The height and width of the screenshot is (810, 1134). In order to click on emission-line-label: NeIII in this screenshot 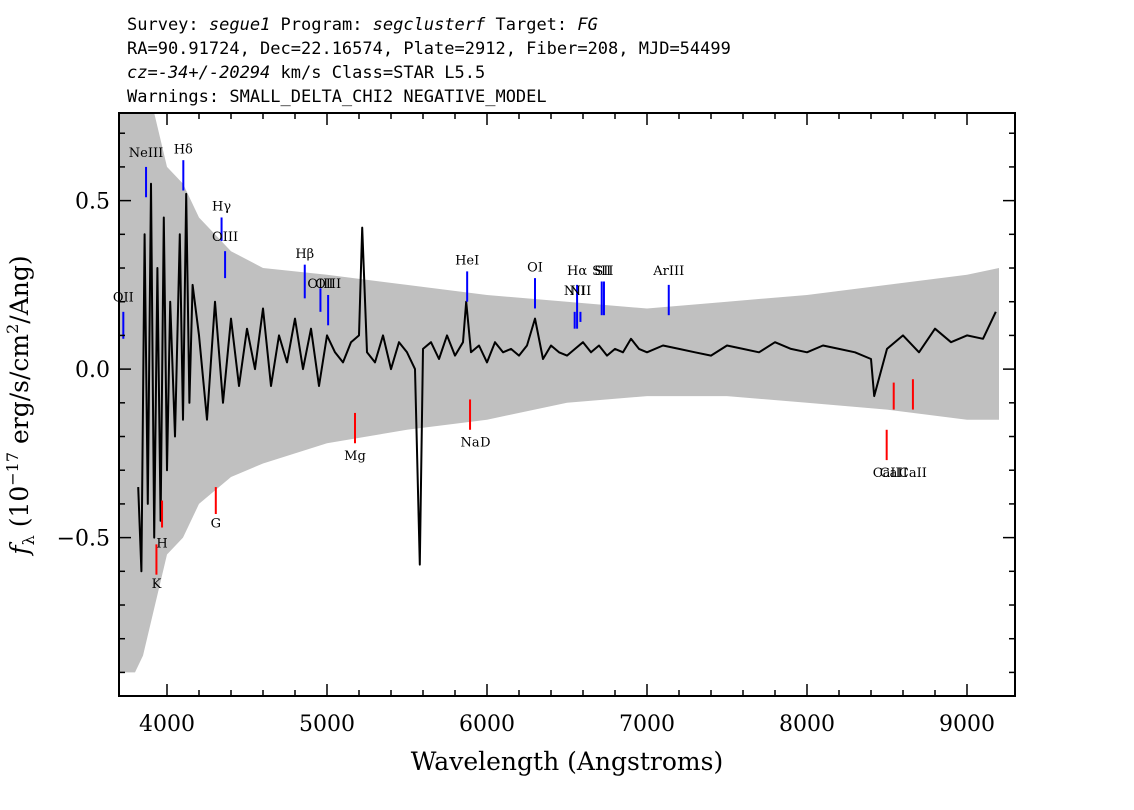, I will do `click(146, 153)`.